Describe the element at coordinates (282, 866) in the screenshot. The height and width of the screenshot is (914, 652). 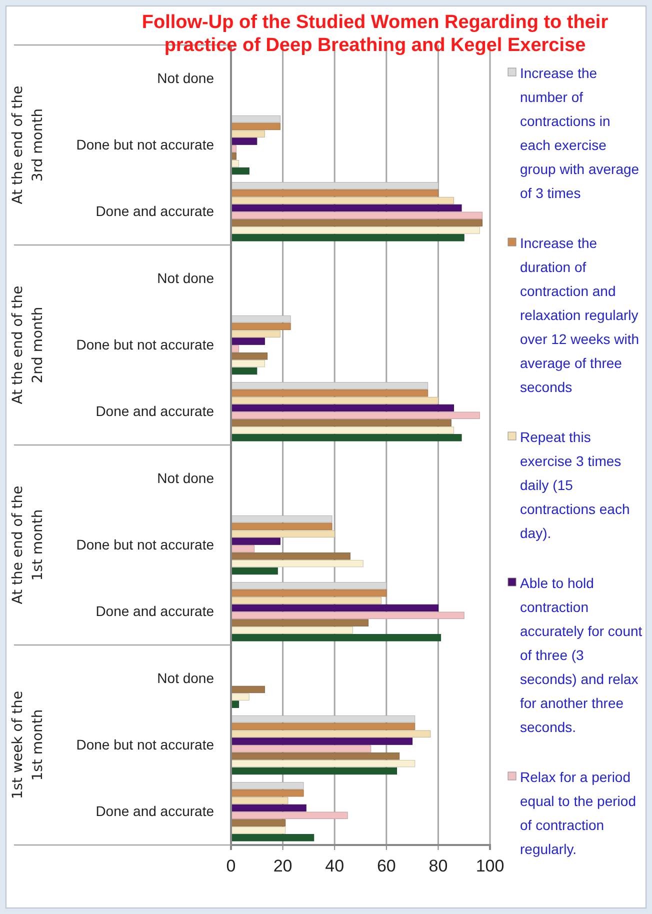
I see `x-tick-label: 20` at that location.